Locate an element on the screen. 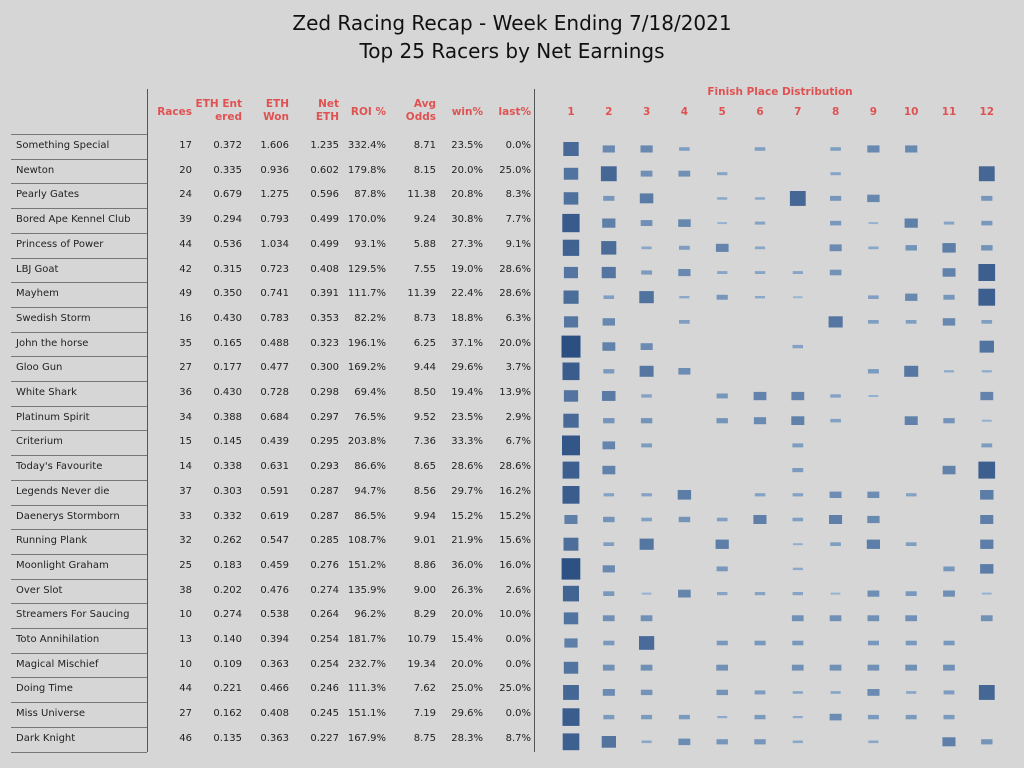  cell-last-pct: 6.7% is located at coordinates (518, 442).